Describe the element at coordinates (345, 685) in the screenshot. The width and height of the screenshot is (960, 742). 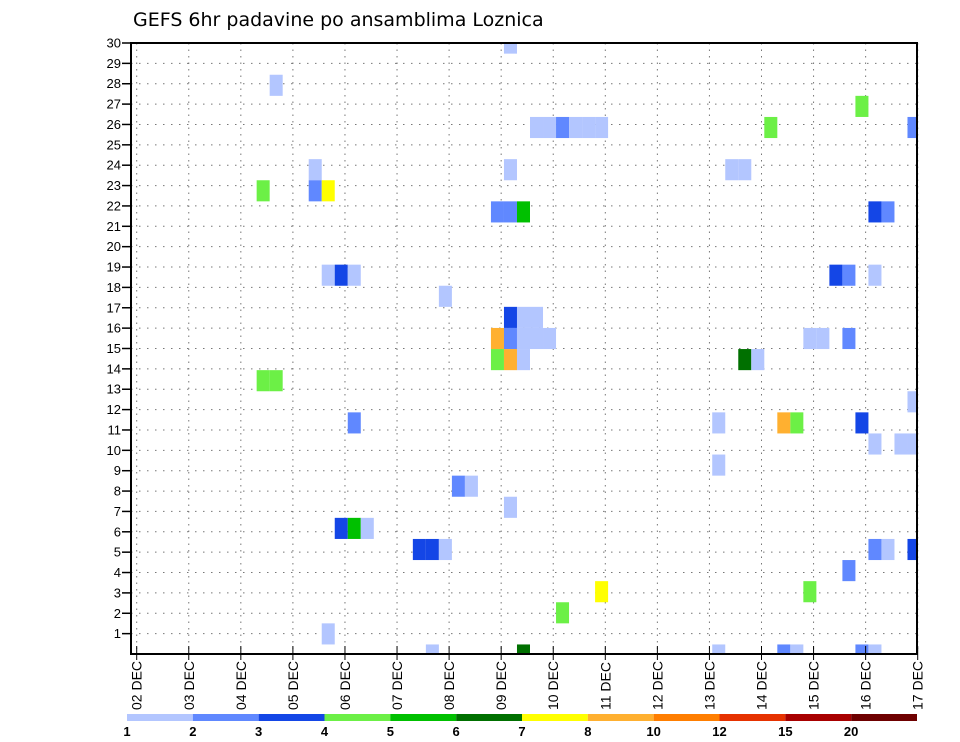
I see `x-tick-label: 06 DEC` at that location.